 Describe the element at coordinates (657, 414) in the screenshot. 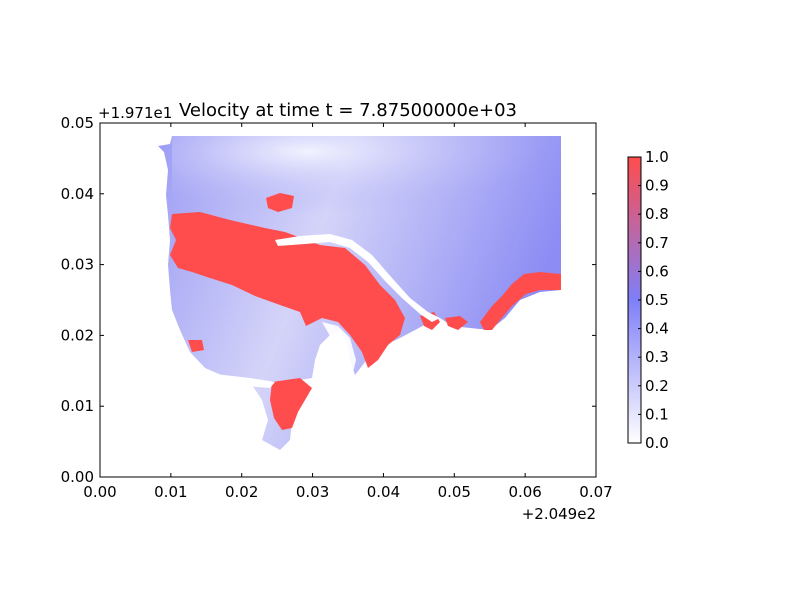

I see `colorbar-tick-label: 0.1` at that location.